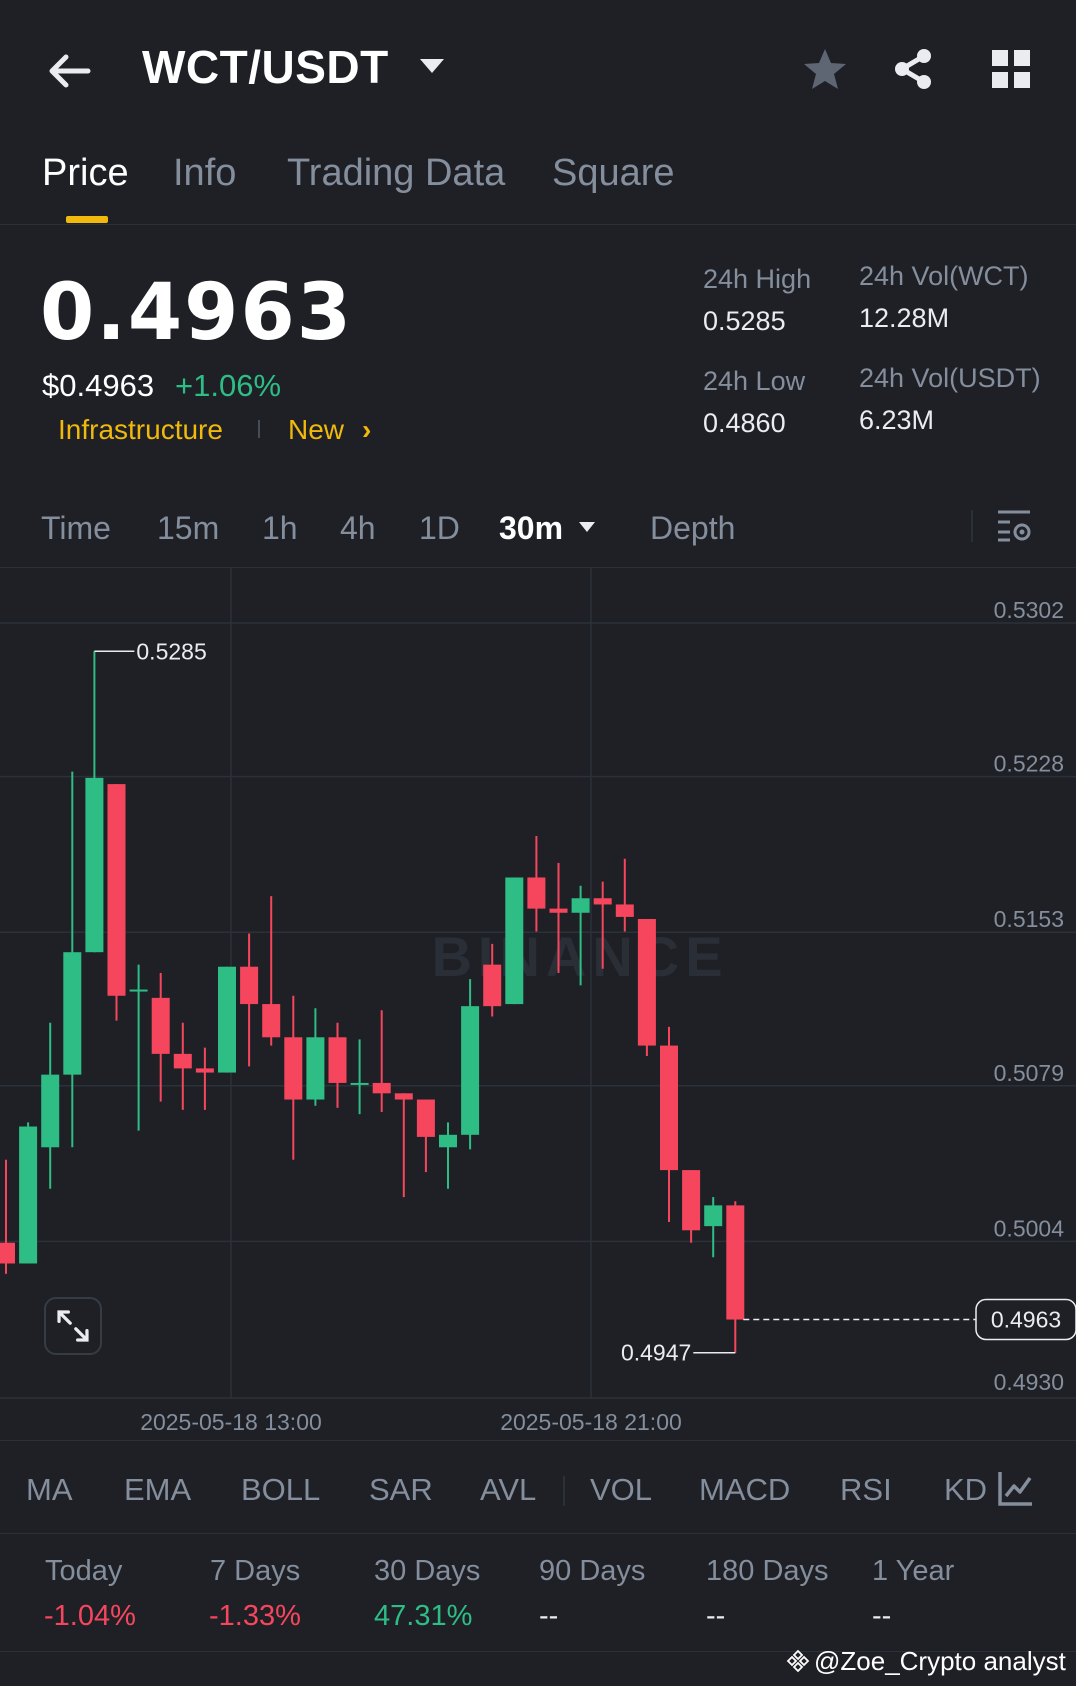 The height and width of the screenshot is (1686, 1076). Describe the element at coordinates (825, 69) in the screenshot. I see `star-icon` at that location.